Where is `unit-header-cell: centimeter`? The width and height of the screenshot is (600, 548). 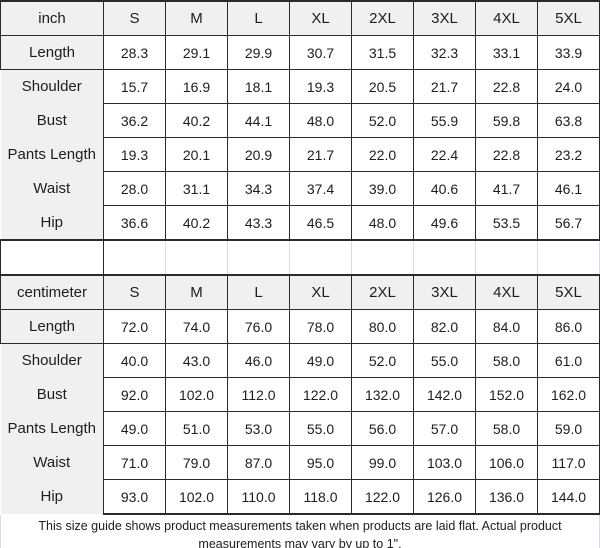 unit-header-cell: centimeter is located at coordinates (52, 292).